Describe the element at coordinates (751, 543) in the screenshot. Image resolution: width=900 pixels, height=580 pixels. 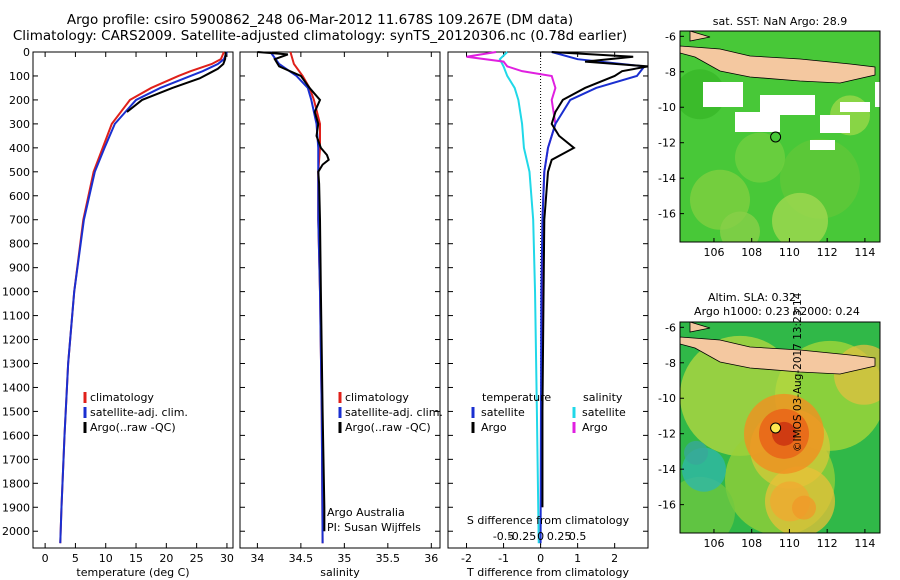
I see `lon-tick-label: 108` at that location.